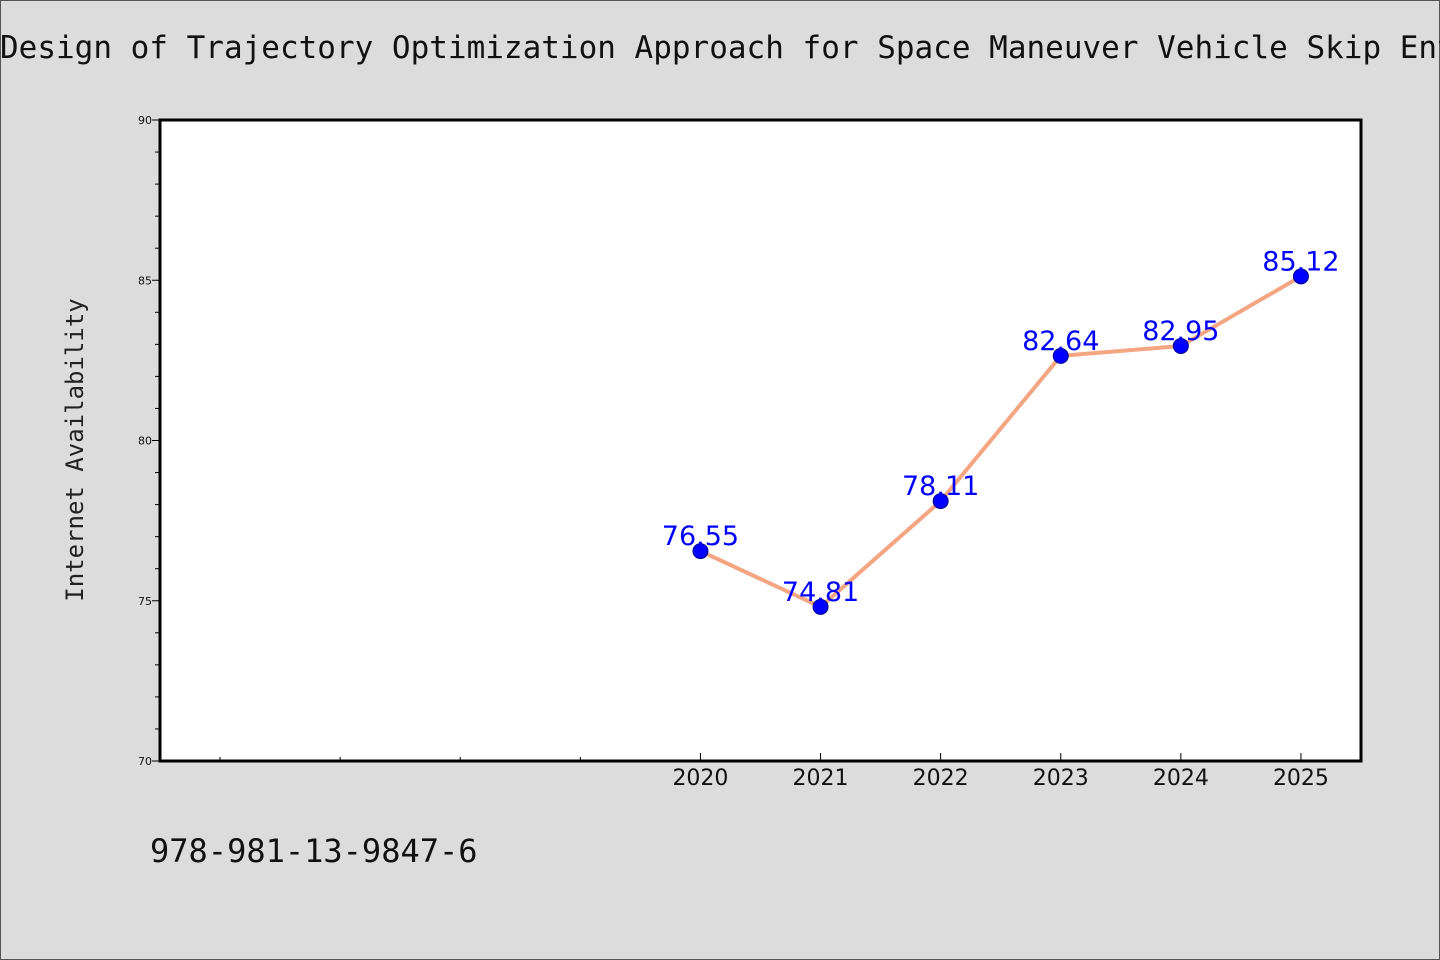 Image resolution: width=1440 pixels, height=960 pixels. I want to click on x-axis-ticks: 2020 2021 2022 2023 2024 2025, so click(774, 772).